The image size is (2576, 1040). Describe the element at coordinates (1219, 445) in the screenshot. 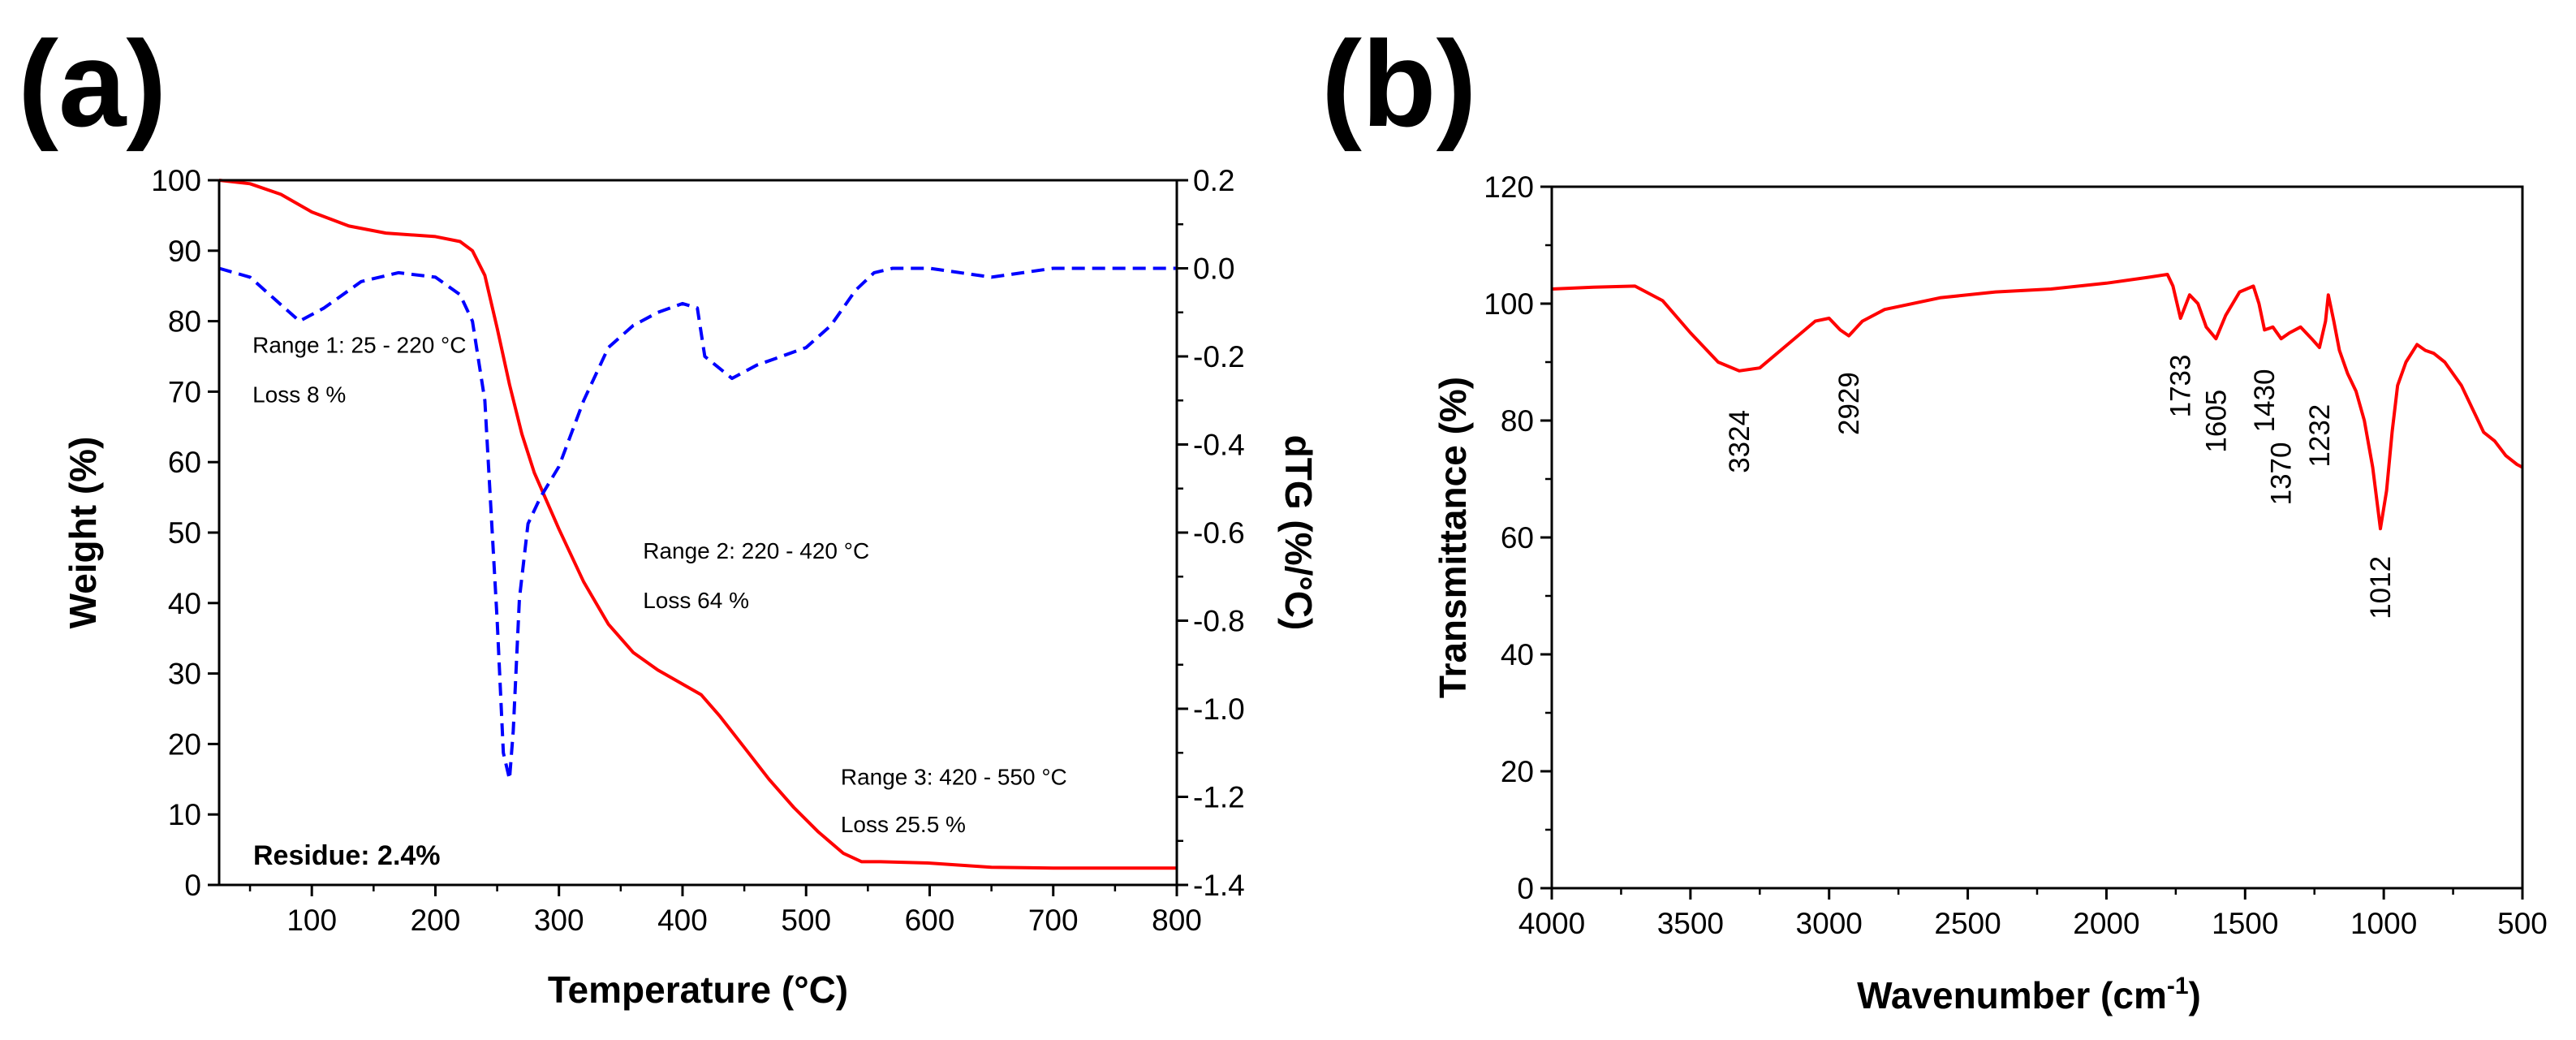

I see `y2-tick-label: -0.4` at that location.